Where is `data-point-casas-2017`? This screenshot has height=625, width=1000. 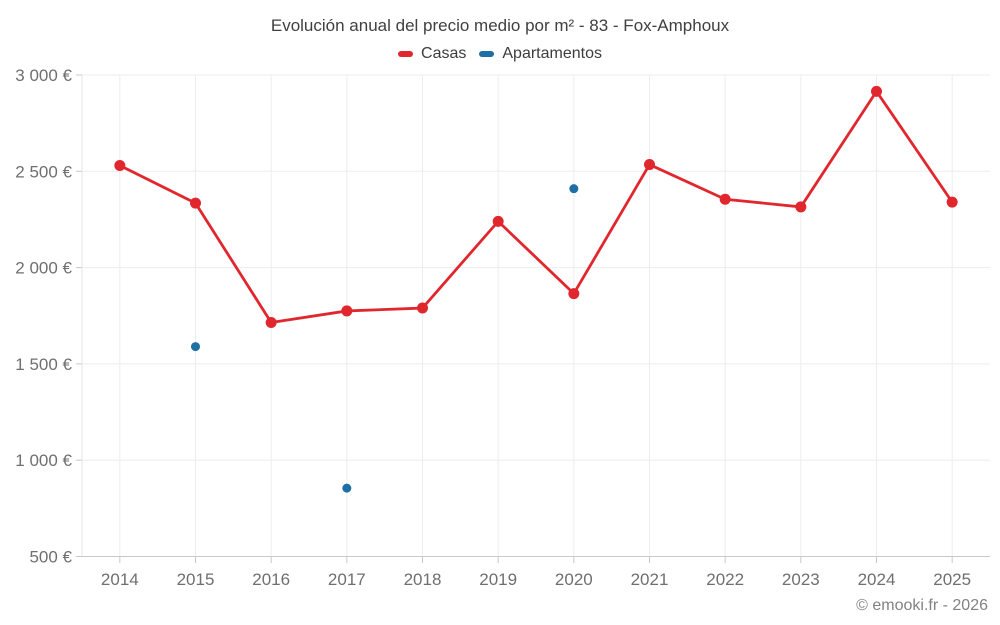
data-point-casas-2017 is located at coordinates (347, 311).